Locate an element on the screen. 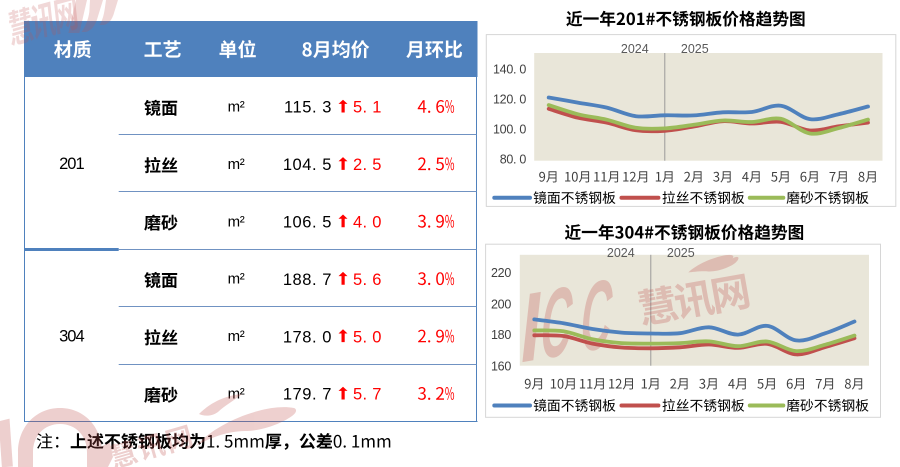  svg-text: 5. 7 is located at coordinates (367, 395).